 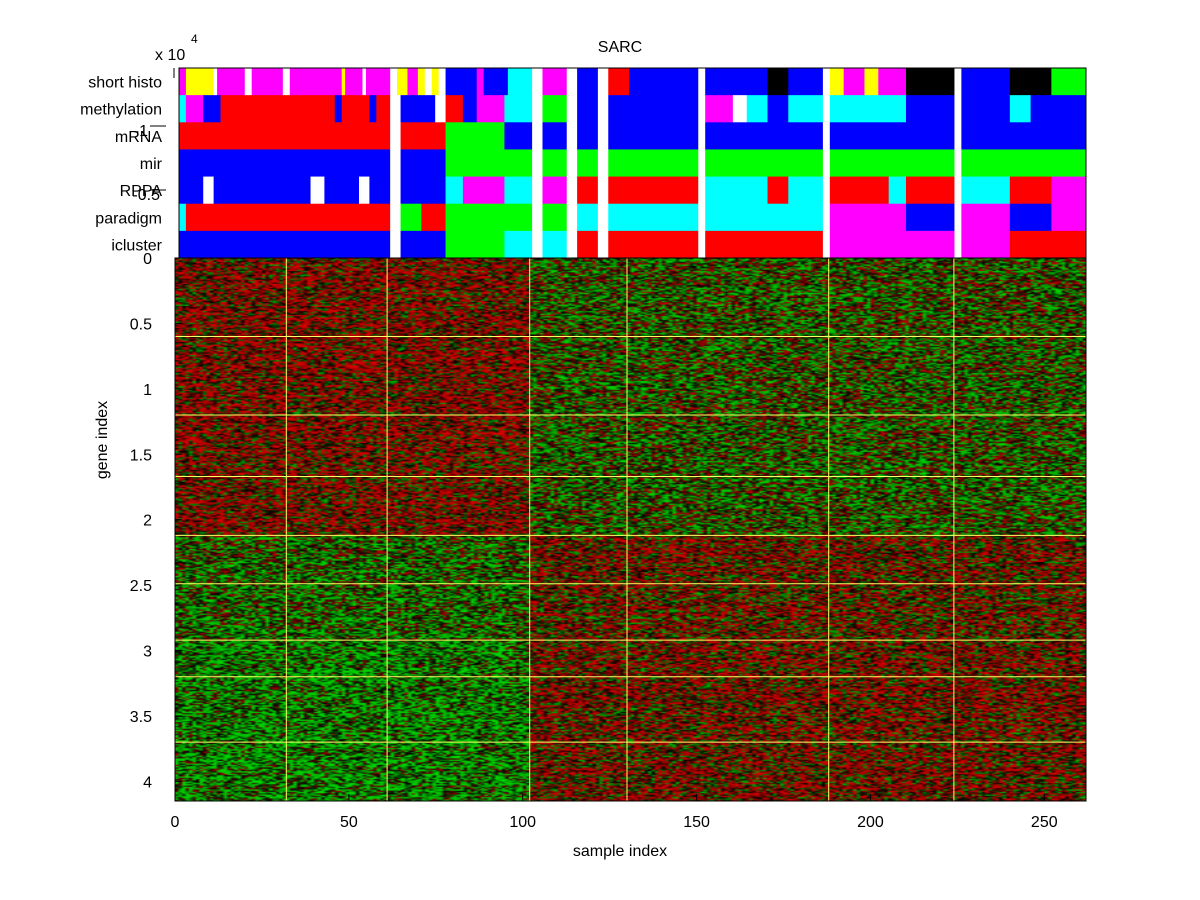 I want to click on x-tick-label: 50, so click(x=349, y=822).